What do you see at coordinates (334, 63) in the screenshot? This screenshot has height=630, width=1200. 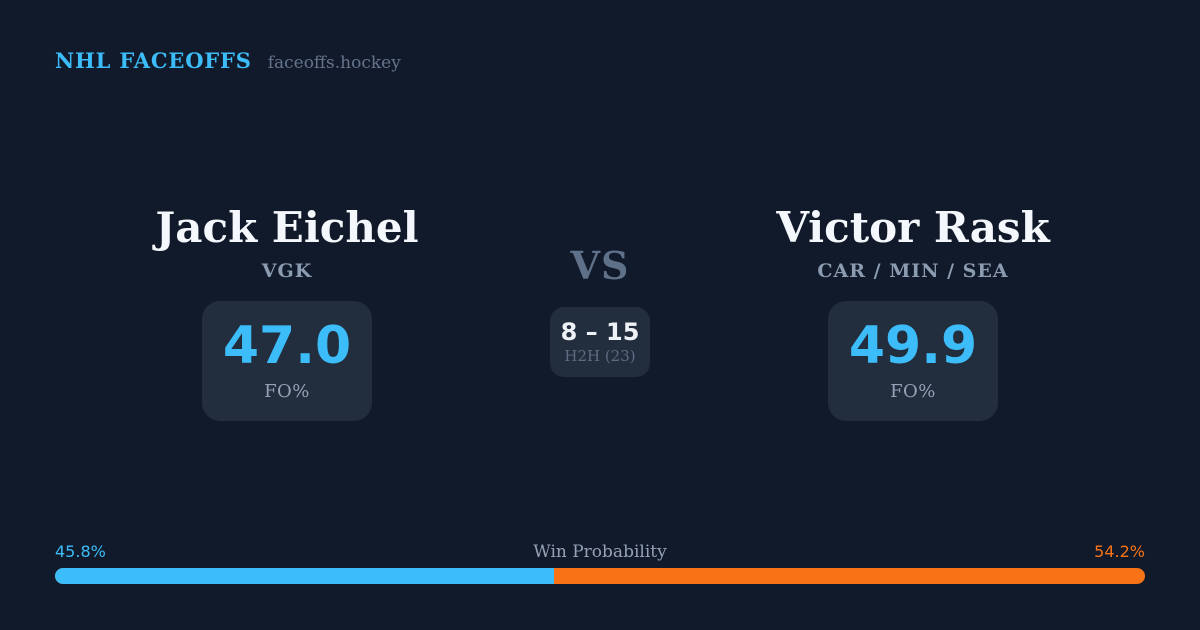 I see `site-domain: faceoffs.hockey` at bounding box center [334, 63].